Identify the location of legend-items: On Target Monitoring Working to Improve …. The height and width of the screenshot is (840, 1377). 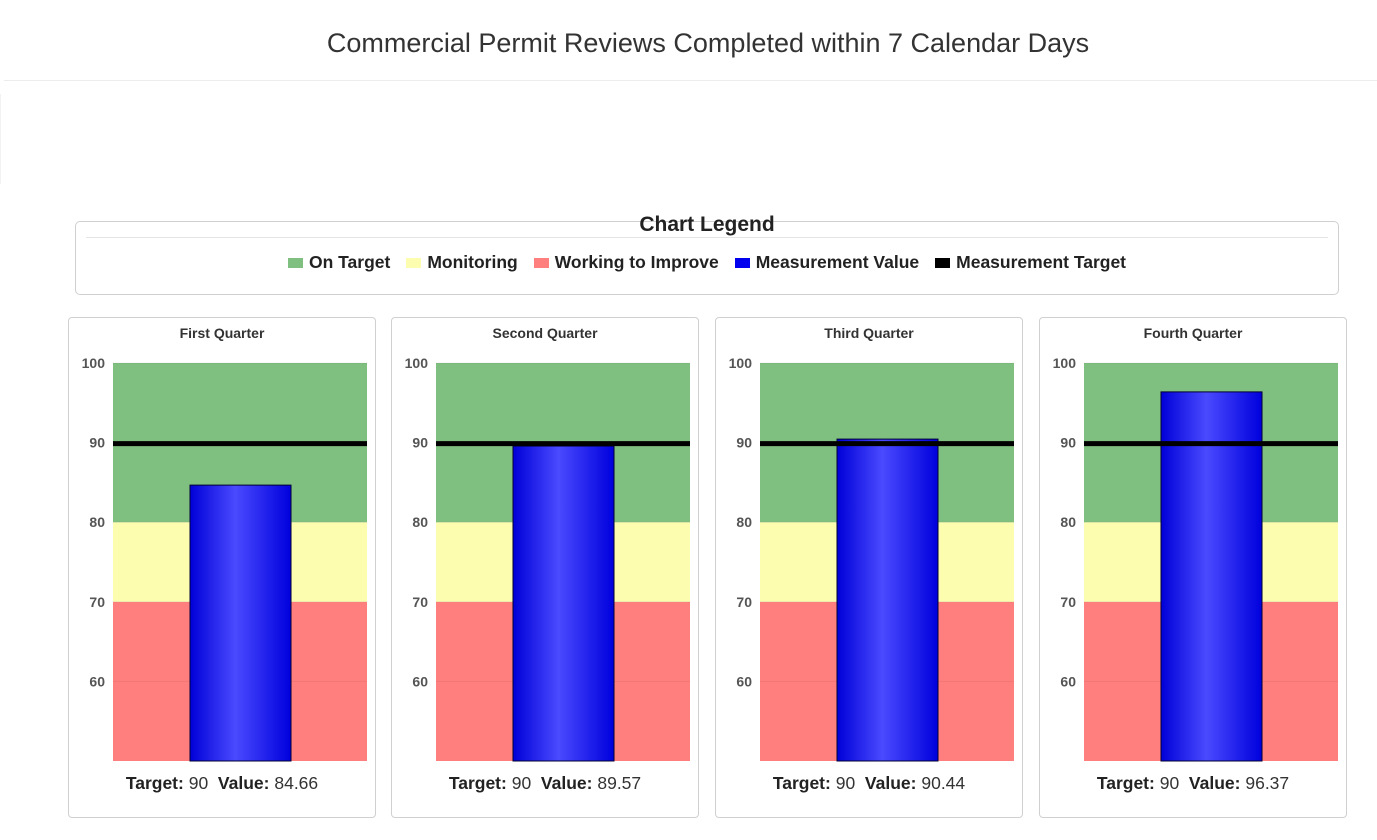
(707, 262).